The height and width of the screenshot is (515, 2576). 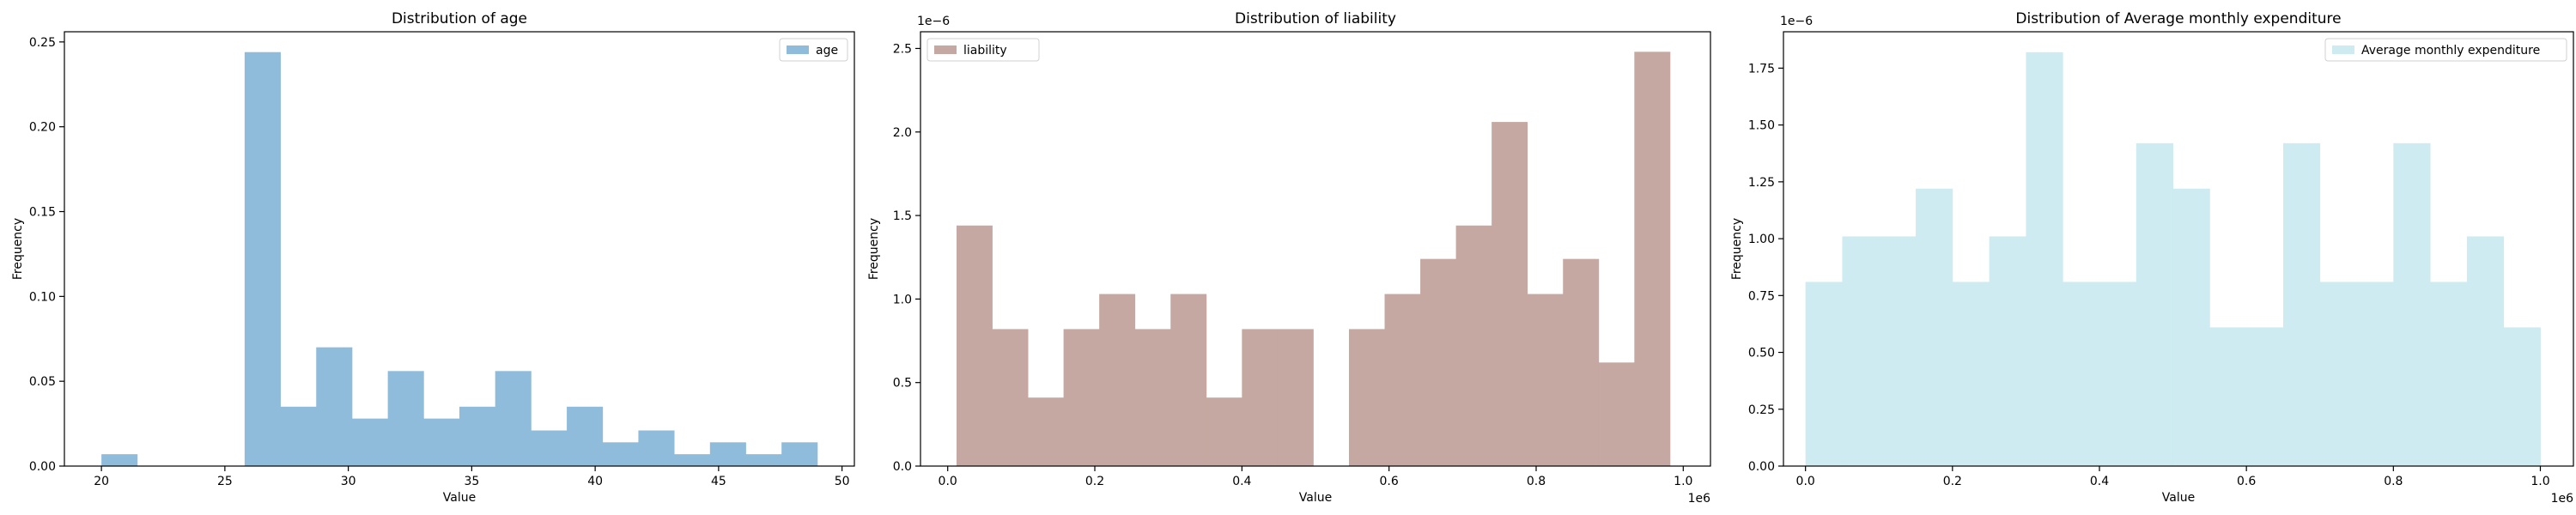 I want to click on y-tick-label: 1.5, so click(x=903, y=216).